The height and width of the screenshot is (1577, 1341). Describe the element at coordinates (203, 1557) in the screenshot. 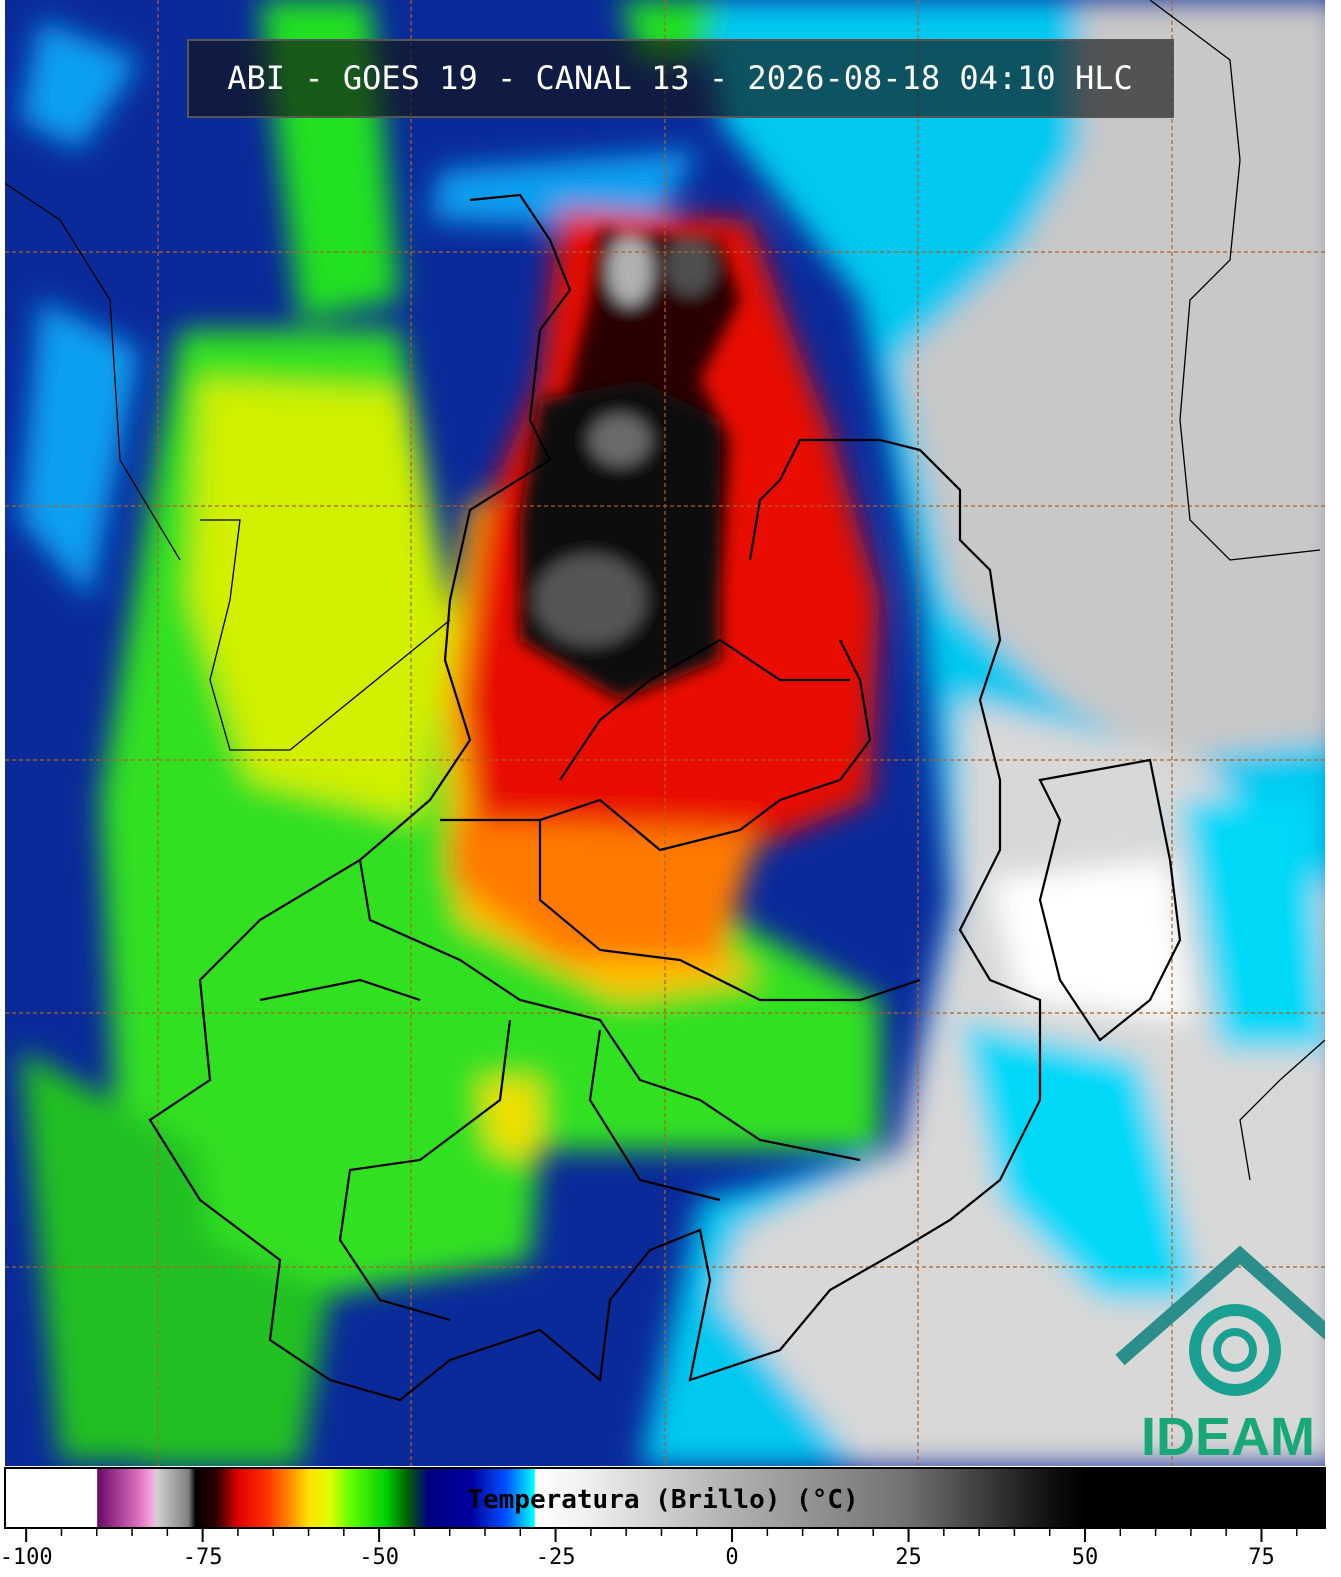

I see `tick-label: -75` at that location.